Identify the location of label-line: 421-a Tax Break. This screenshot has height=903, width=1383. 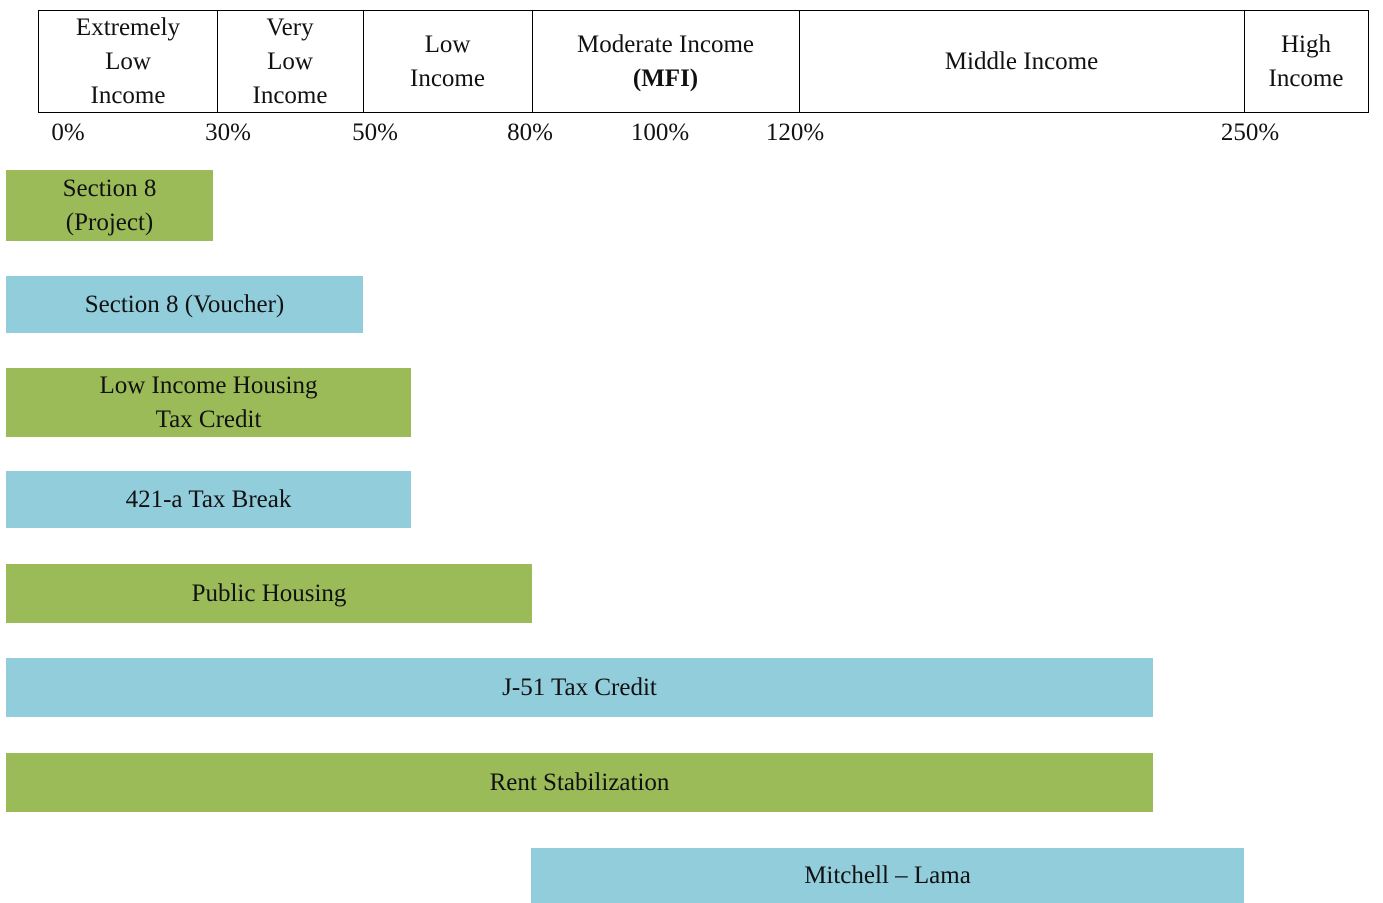
(208, 499).